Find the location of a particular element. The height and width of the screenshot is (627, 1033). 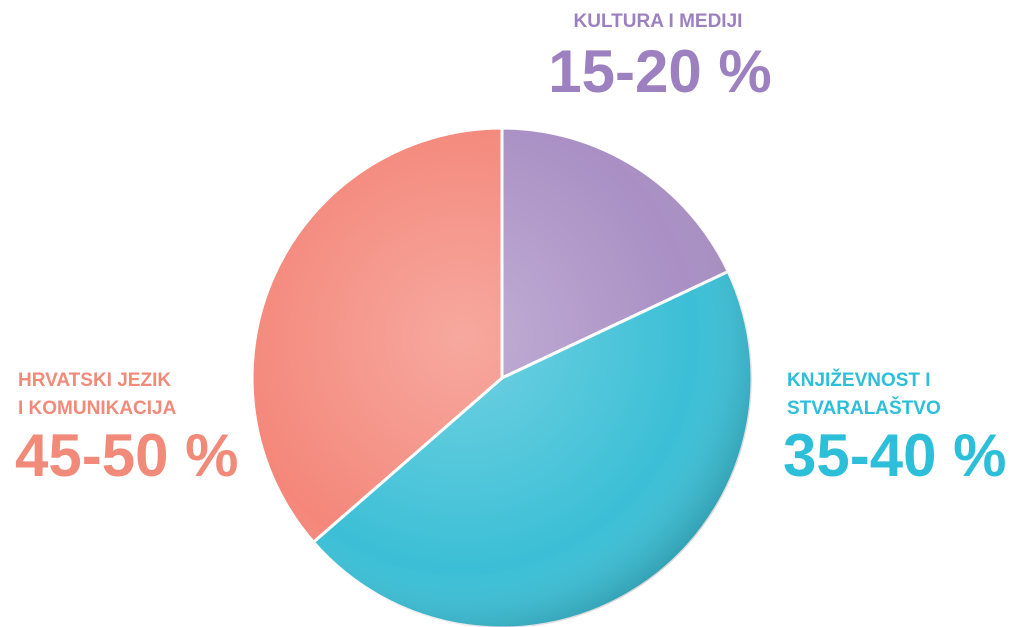

range-label: 15-20 % is located at coordinates (659, 71).